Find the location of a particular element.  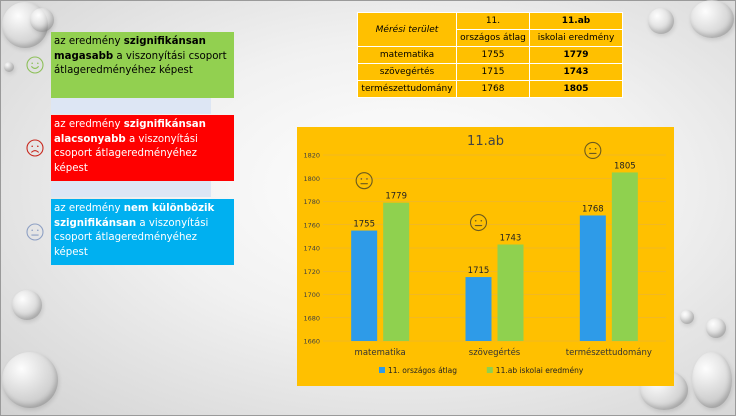

cell-school: 1779 is located at coordinates (576, 55).